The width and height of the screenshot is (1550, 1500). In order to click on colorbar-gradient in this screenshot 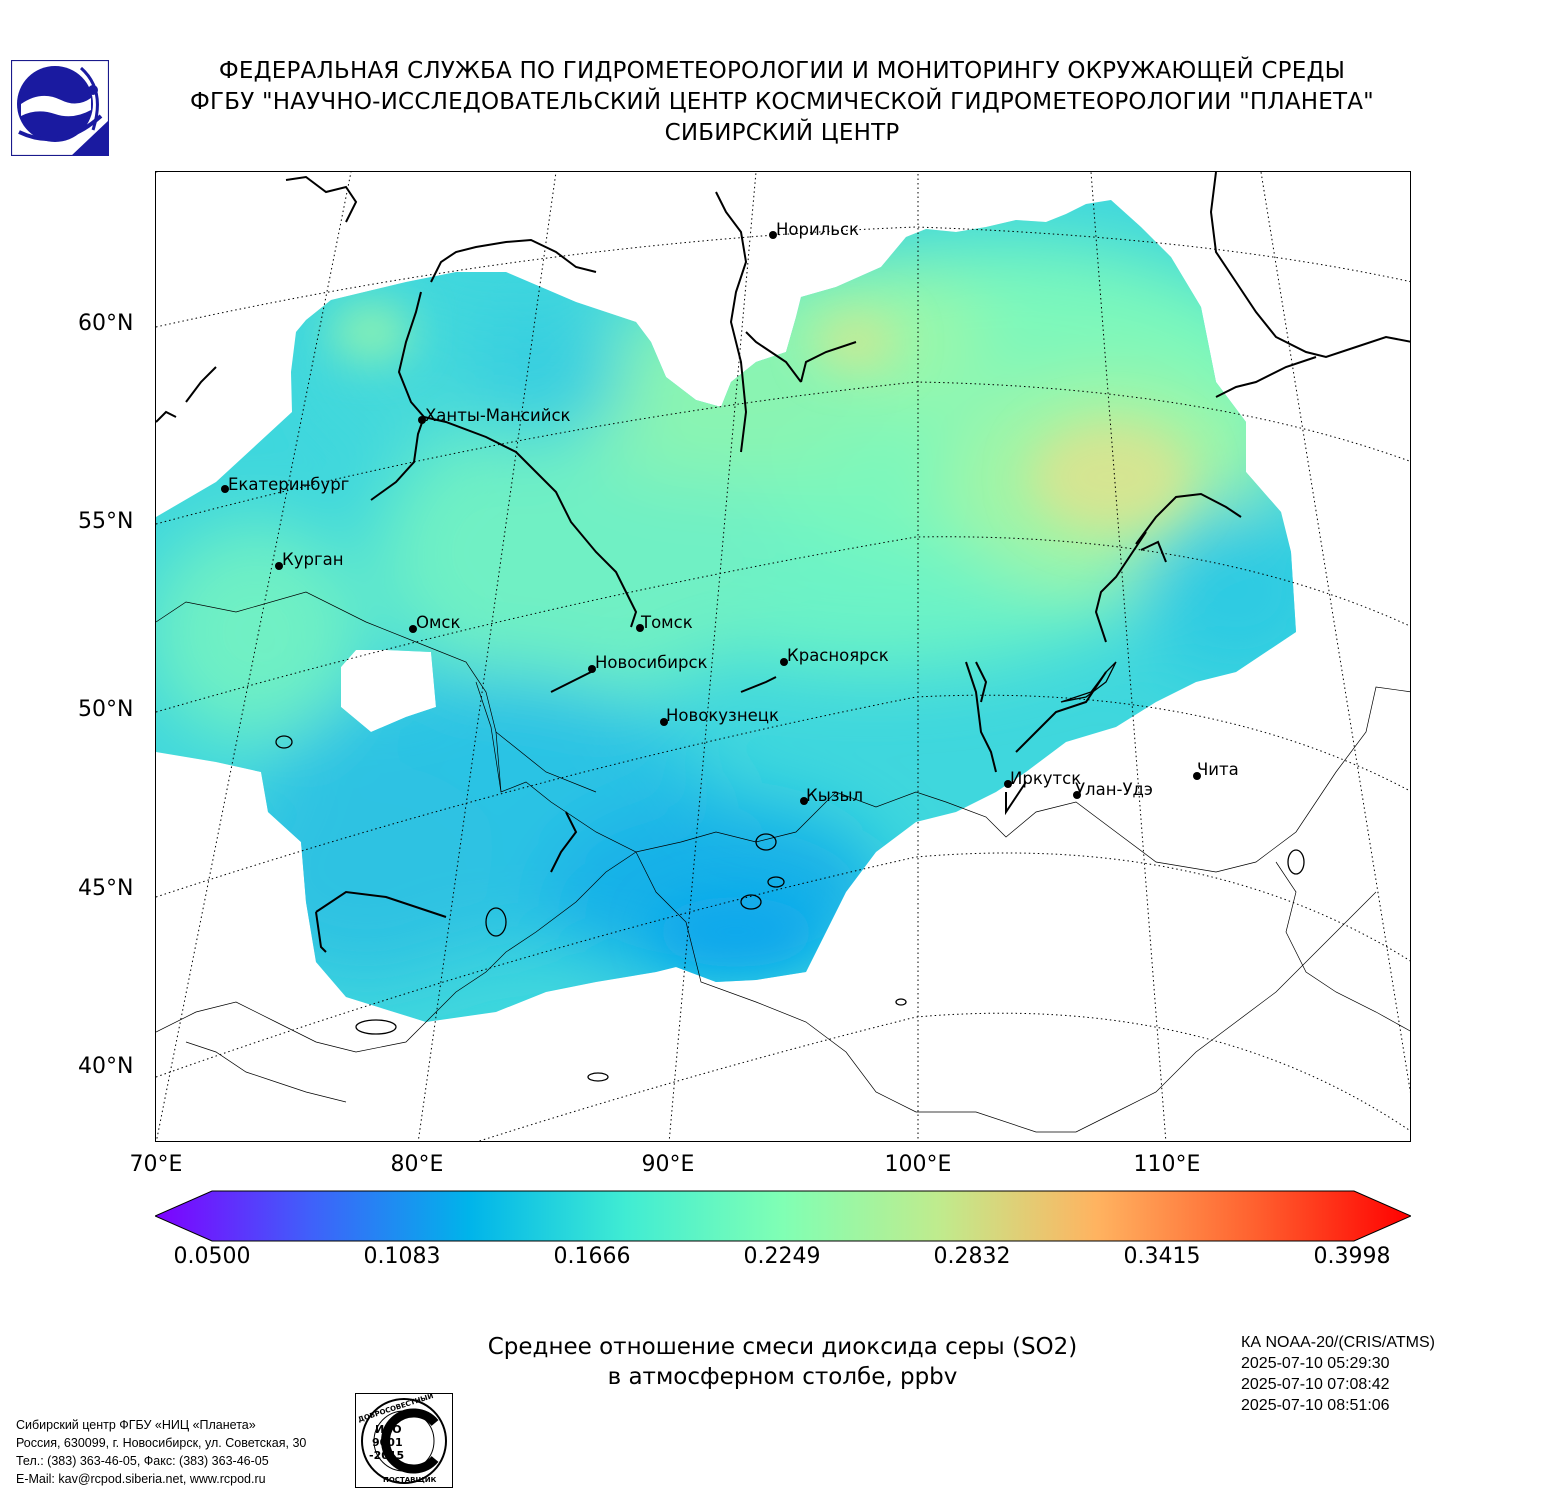, I will do `click(783, 1216)`.